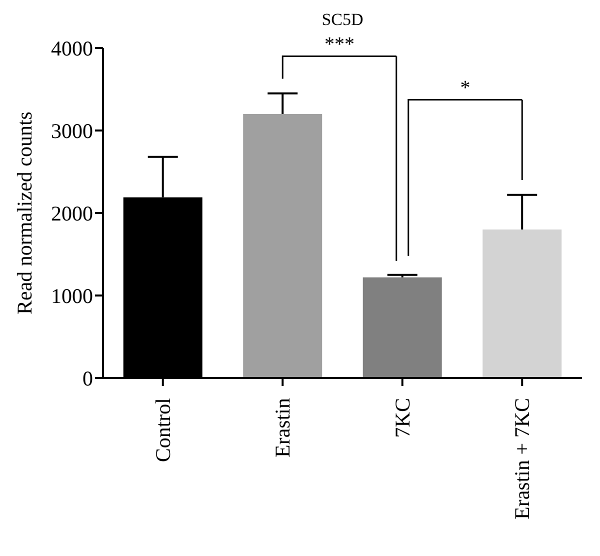  Describe the element at coordinates (24, 213) in the screenshot. I see `y-axis-title: Read normalized counts` at that location.